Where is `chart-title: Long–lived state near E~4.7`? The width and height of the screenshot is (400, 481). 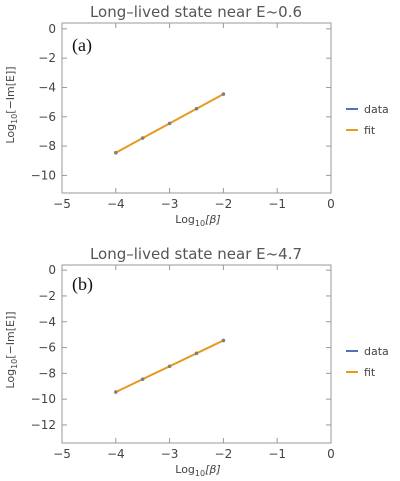
chart-title: Long–lived state near E~4.7 is located at coordinates (196, 254).